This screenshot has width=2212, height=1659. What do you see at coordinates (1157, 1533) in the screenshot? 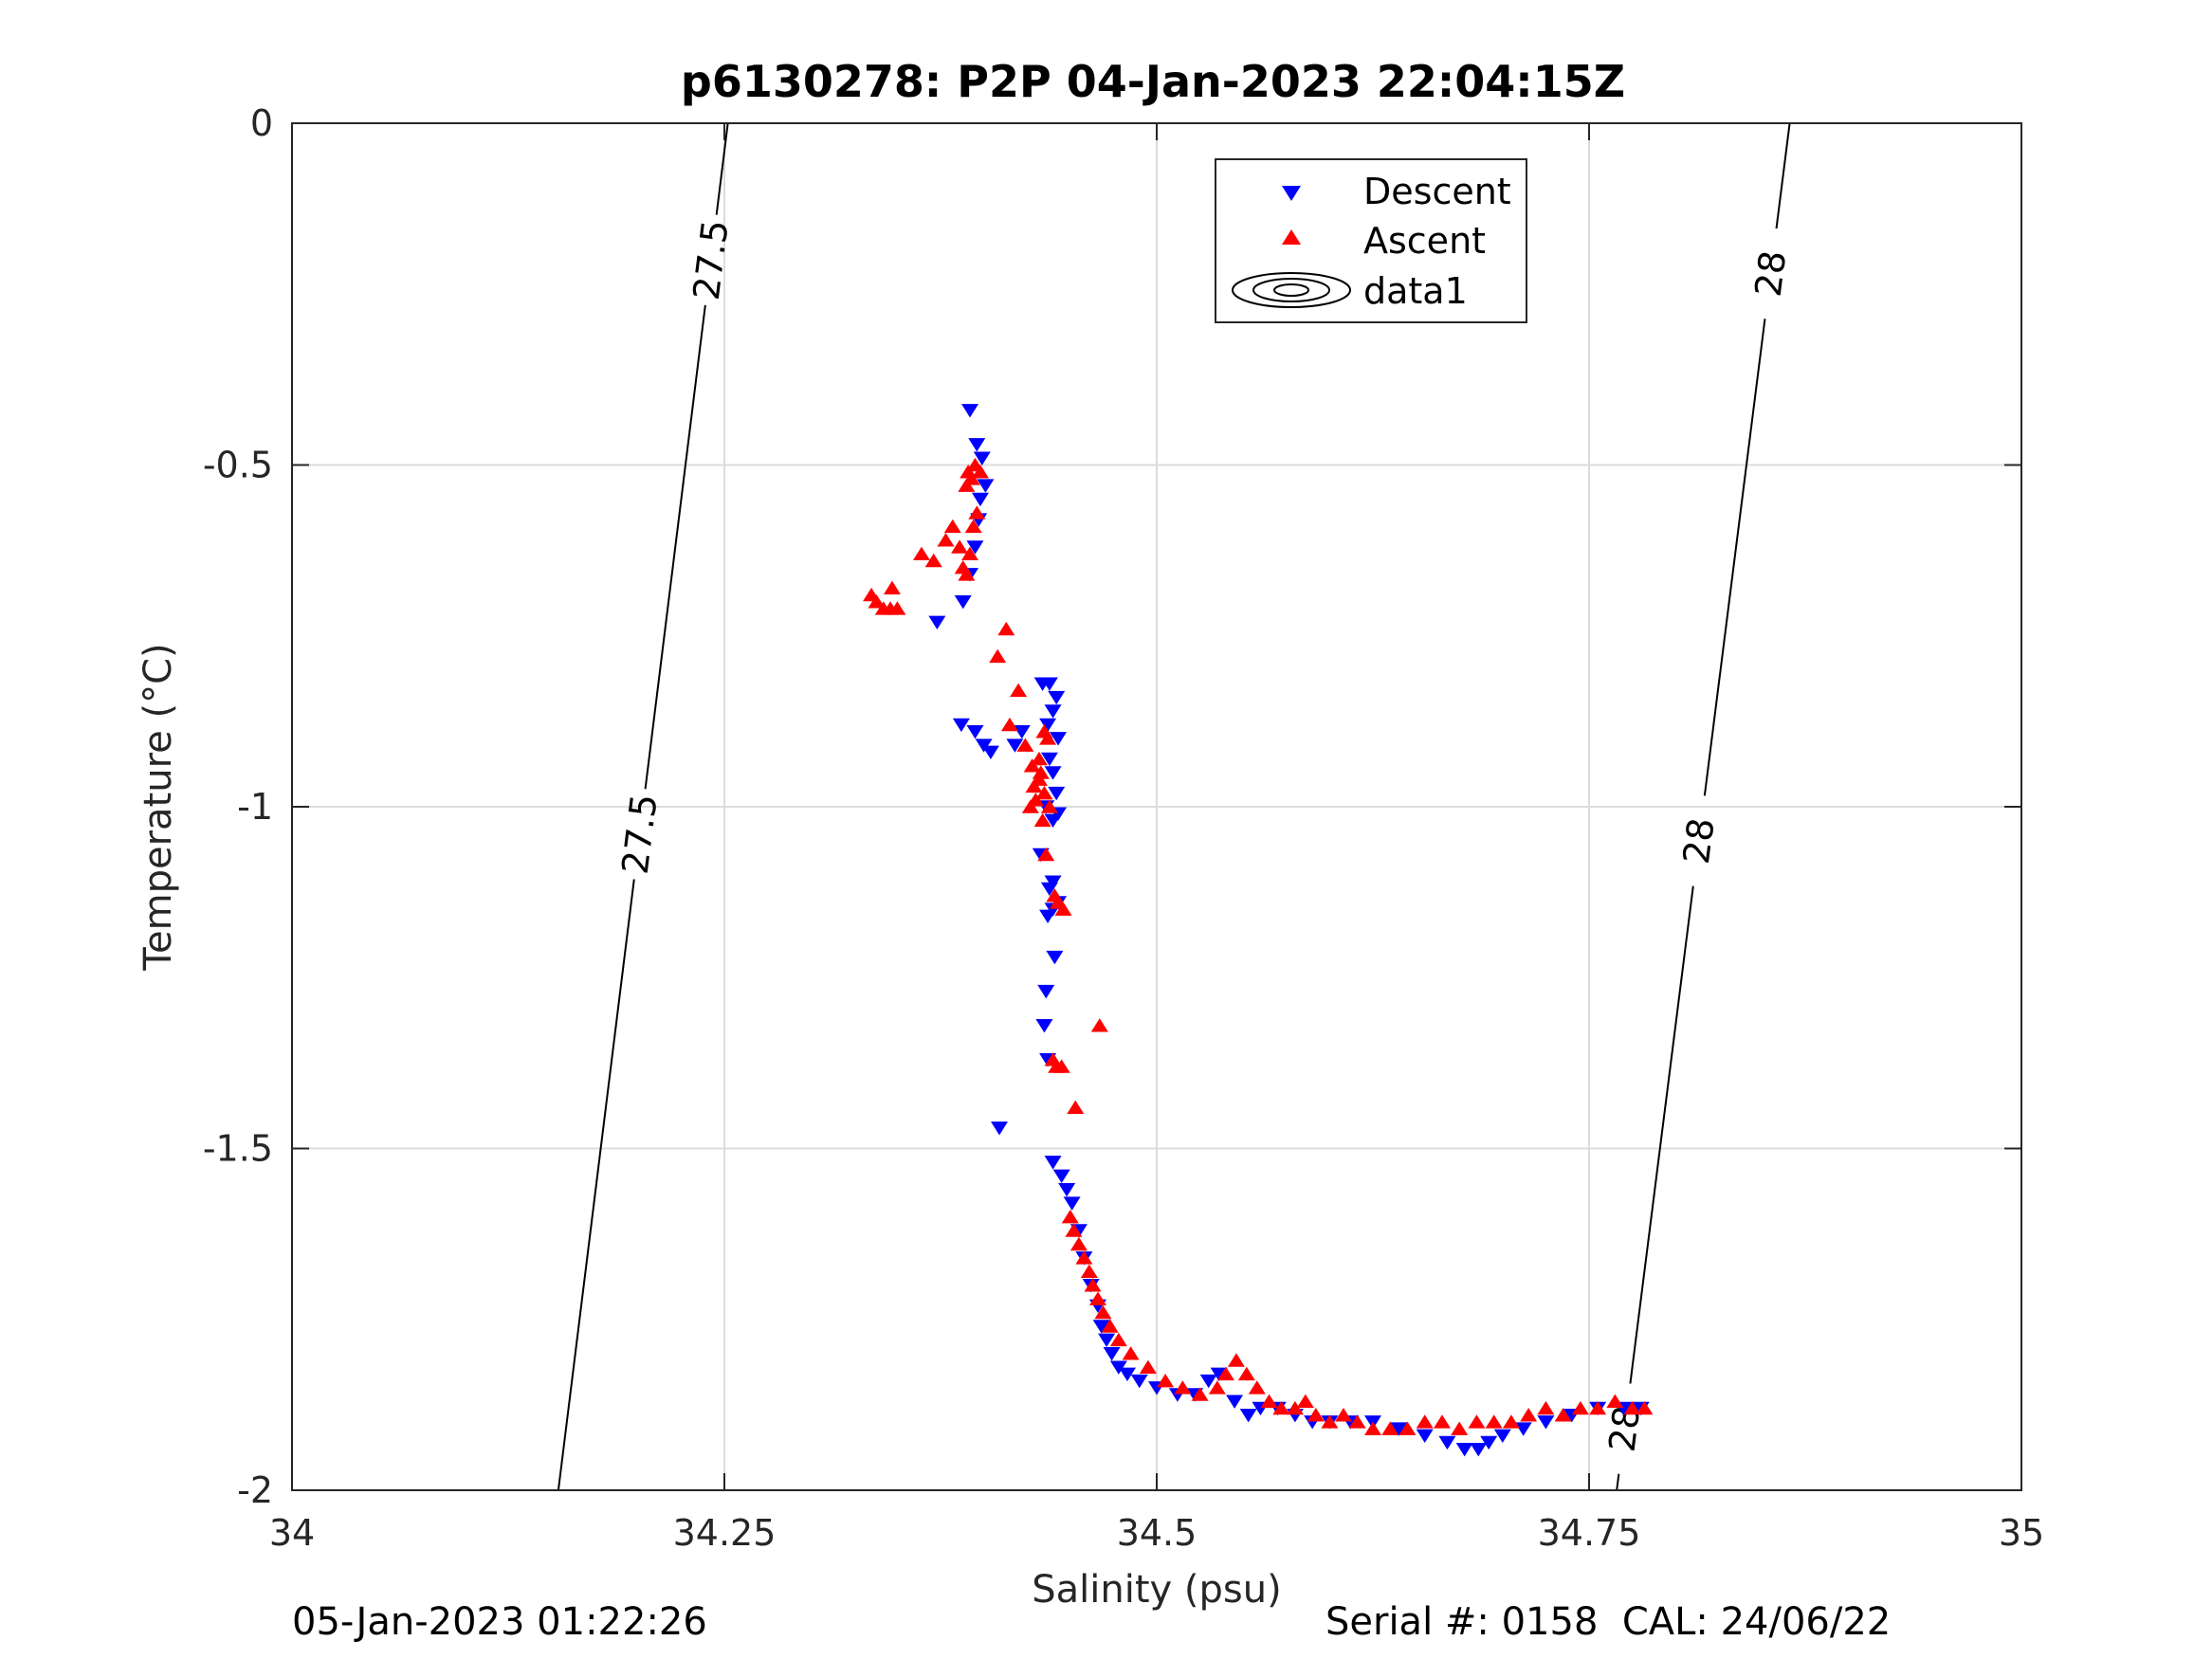
I see `x-tick-label: 34.5` at bounding box center [1157, 1533].